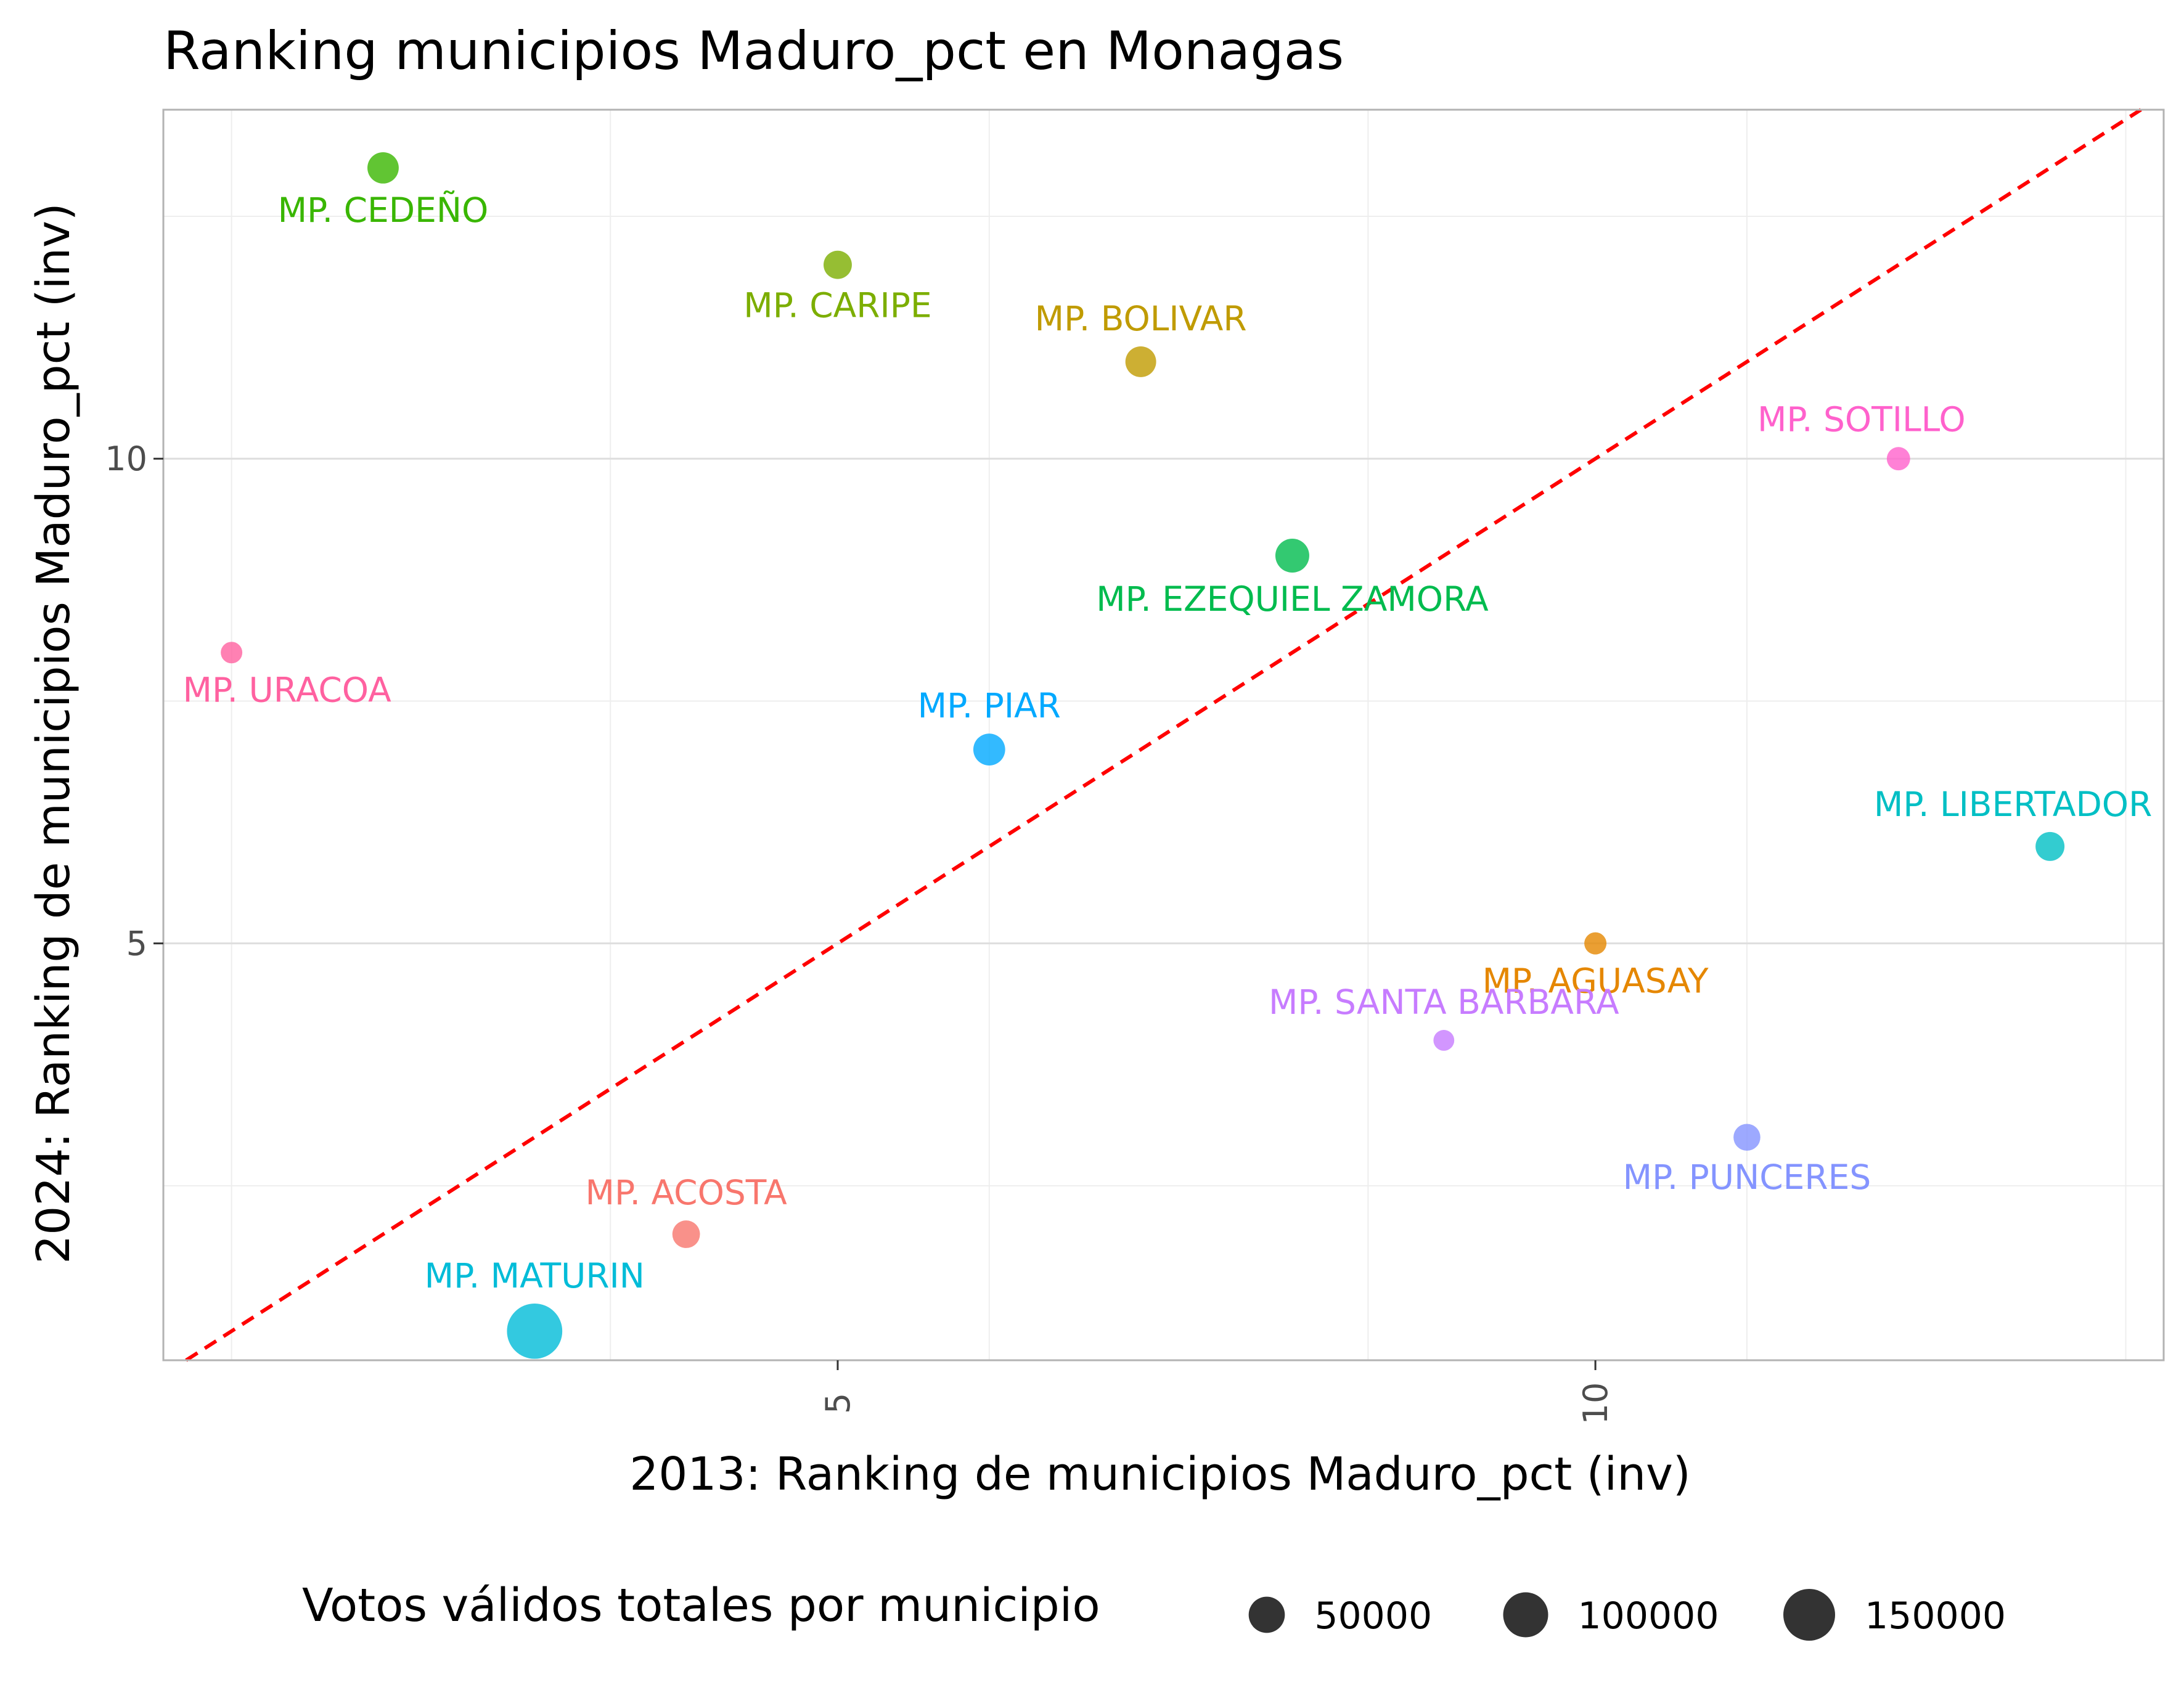 Image resolution: width=2184 pixels, height=1698 pixels. I want to click on legend-entries: 50000 100000 150000, so click(1627, 1615).